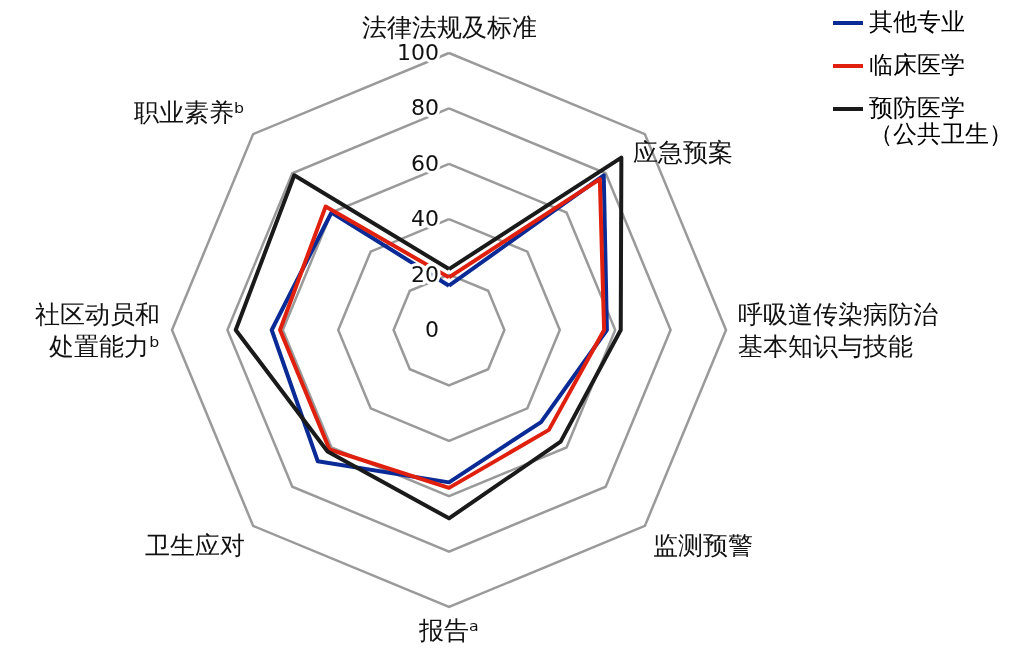  I want to click on legend-label: 其他专业, so click(917, 22).